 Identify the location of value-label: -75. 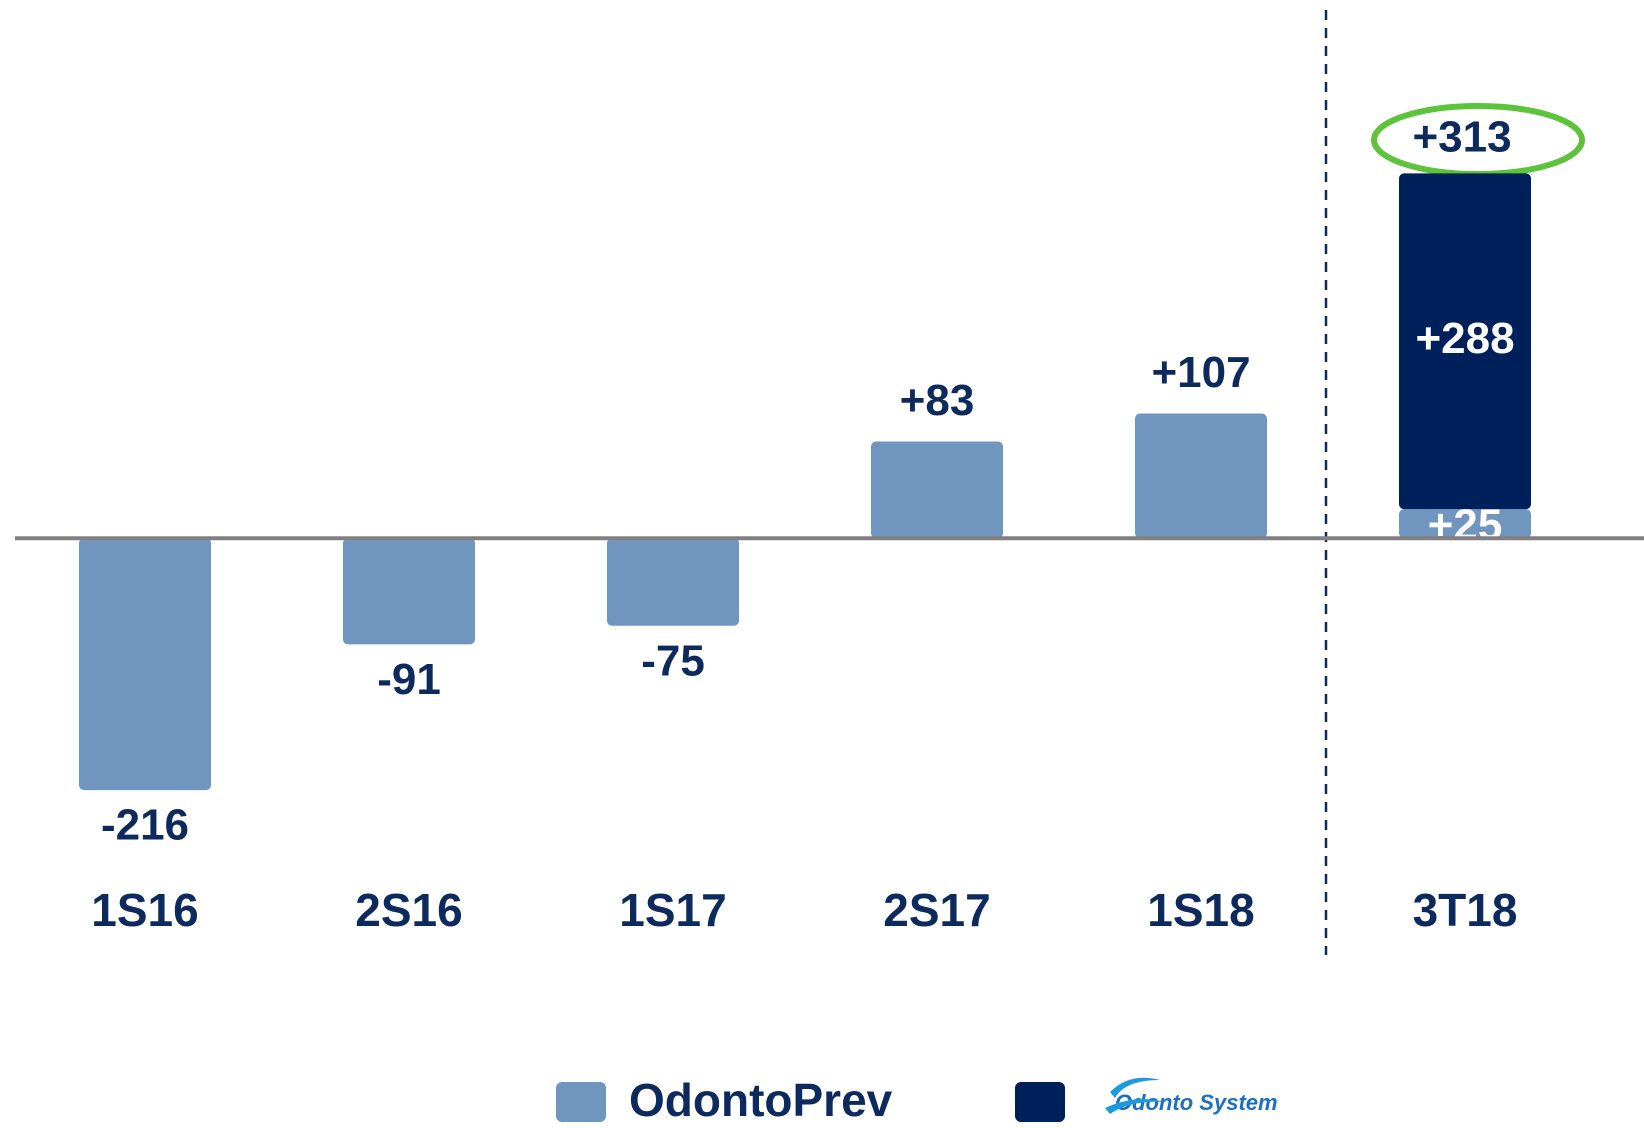
(673, 660).